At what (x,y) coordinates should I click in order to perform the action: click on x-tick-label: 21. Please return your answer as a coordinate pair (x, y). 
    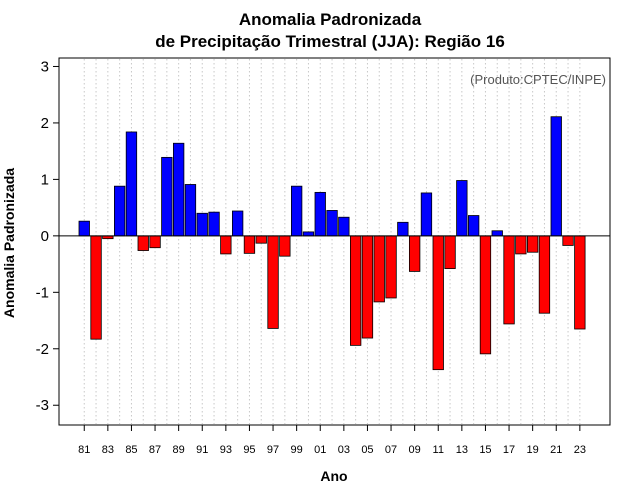
    Looking at the image, I should click on (556, 450).